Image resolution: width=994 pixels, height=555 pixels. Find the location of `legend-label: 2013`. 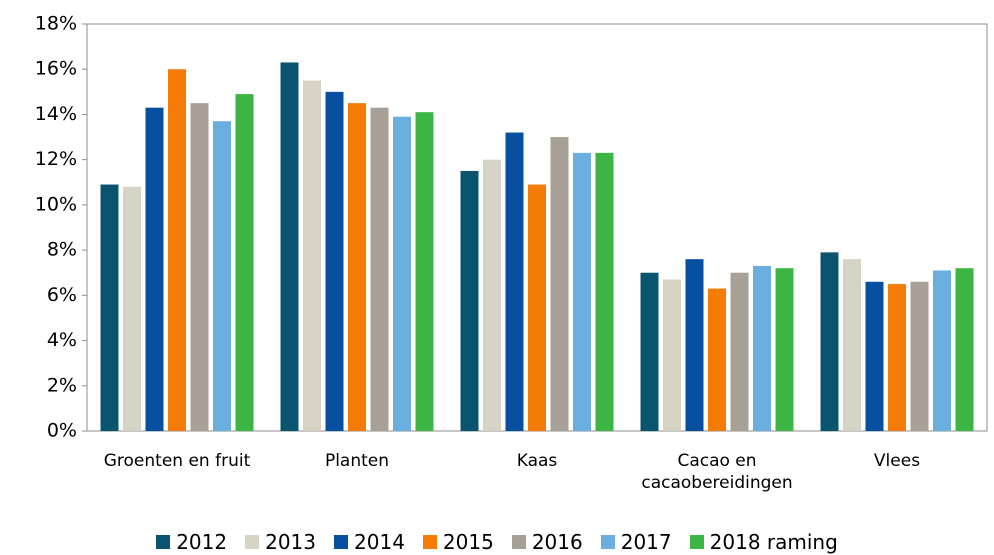

legend-label: 2013 is located at coordinates (291, 542).